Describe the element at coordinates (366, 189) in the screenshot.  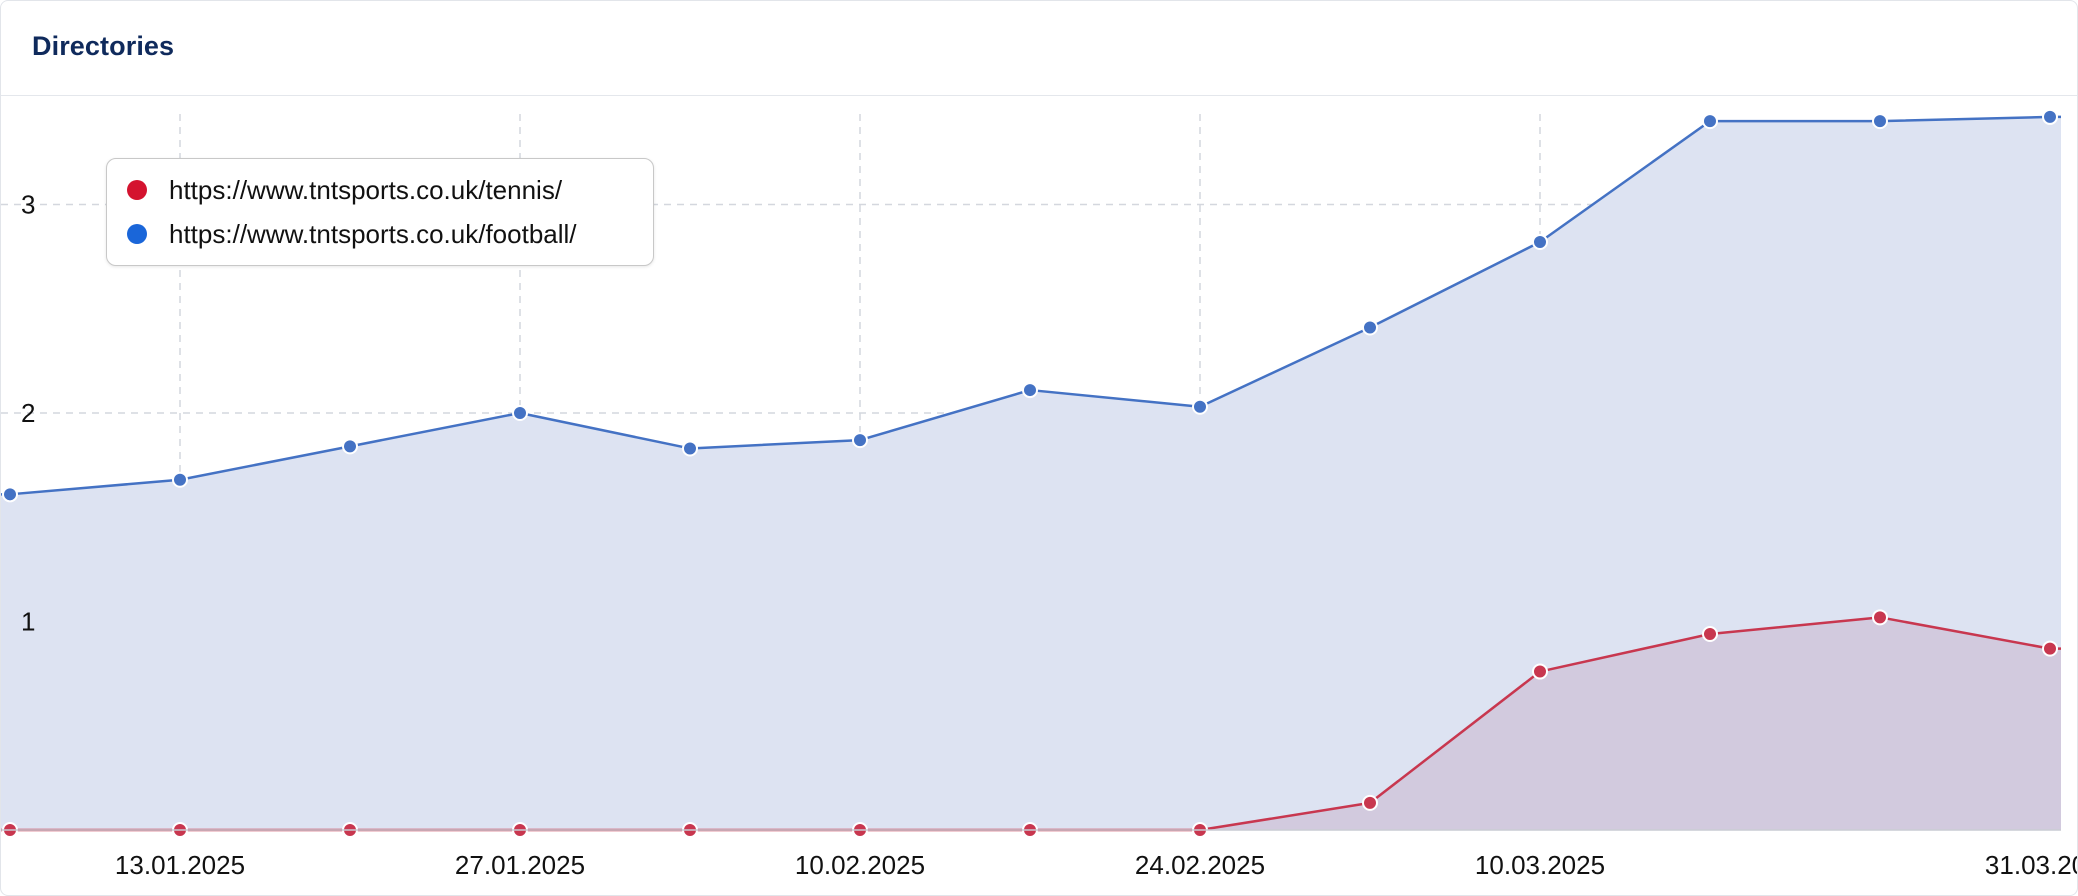
I see `legend-label-tennis: https://www.tntsports.co.uk/tennis/` at that location.